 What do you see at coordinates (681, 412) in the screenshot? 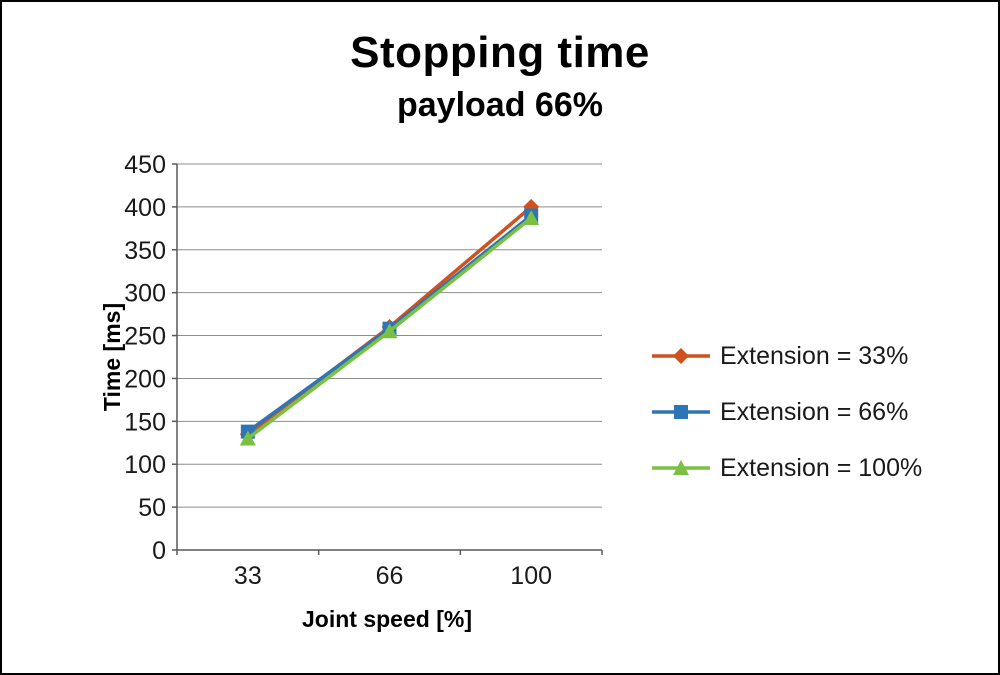
I see `legend-marker-square-icon` at bounding box center [681, 412].